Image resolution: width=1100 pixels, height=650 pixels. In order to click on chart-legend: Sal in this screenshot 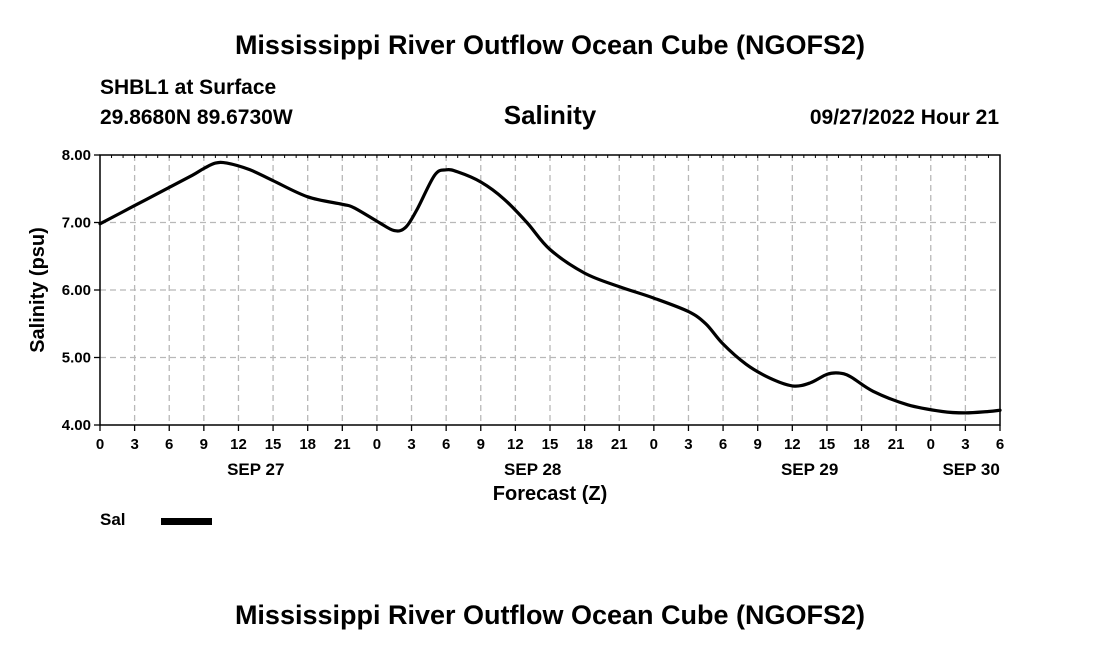, I will do `click(156, 520)`.